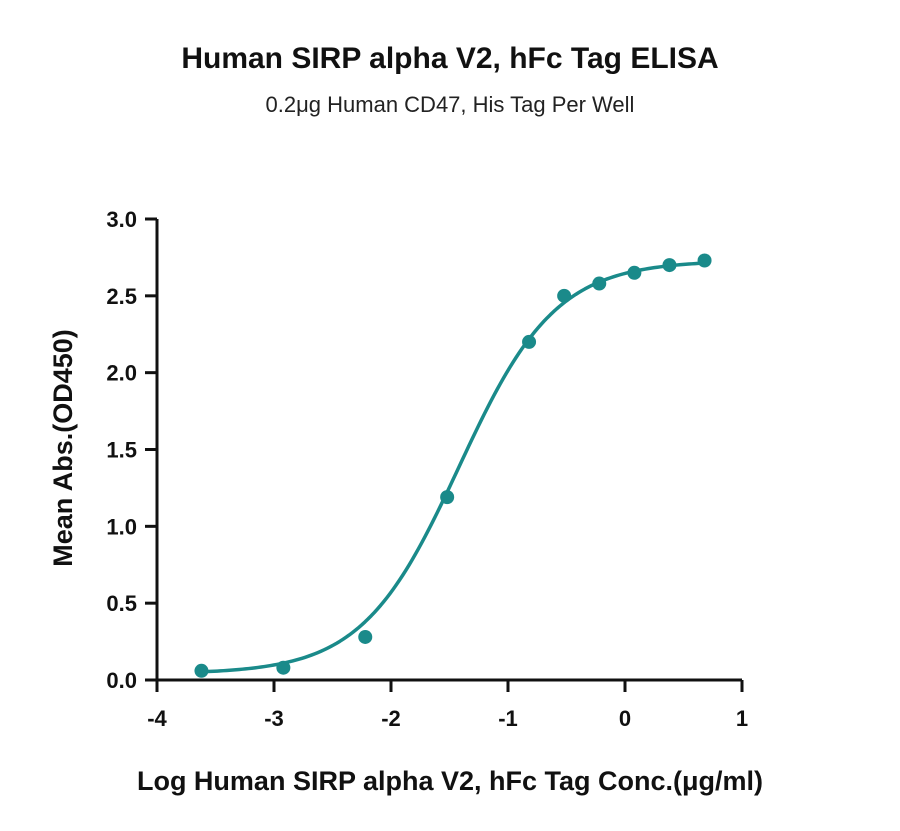  What do you see at coordinates (121, 603) in the screenshot?
I see `y-tick-label: 0.5` at bounding box center [121, 603].